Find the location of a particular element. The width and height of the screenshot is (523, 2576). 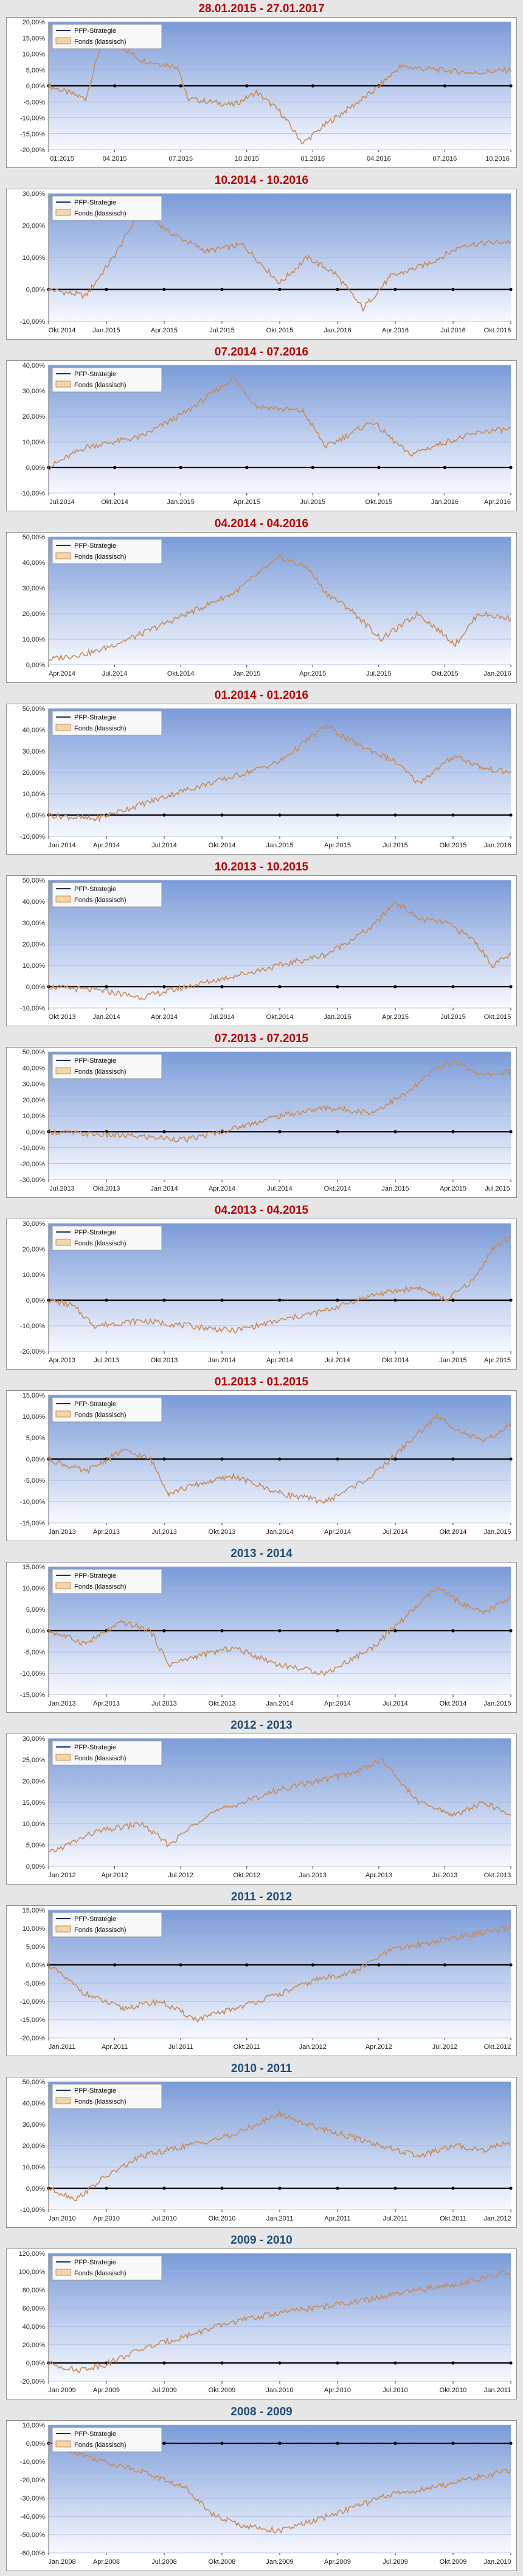

y-tick-label: 100,00% is located at coordinates (33, 2272).